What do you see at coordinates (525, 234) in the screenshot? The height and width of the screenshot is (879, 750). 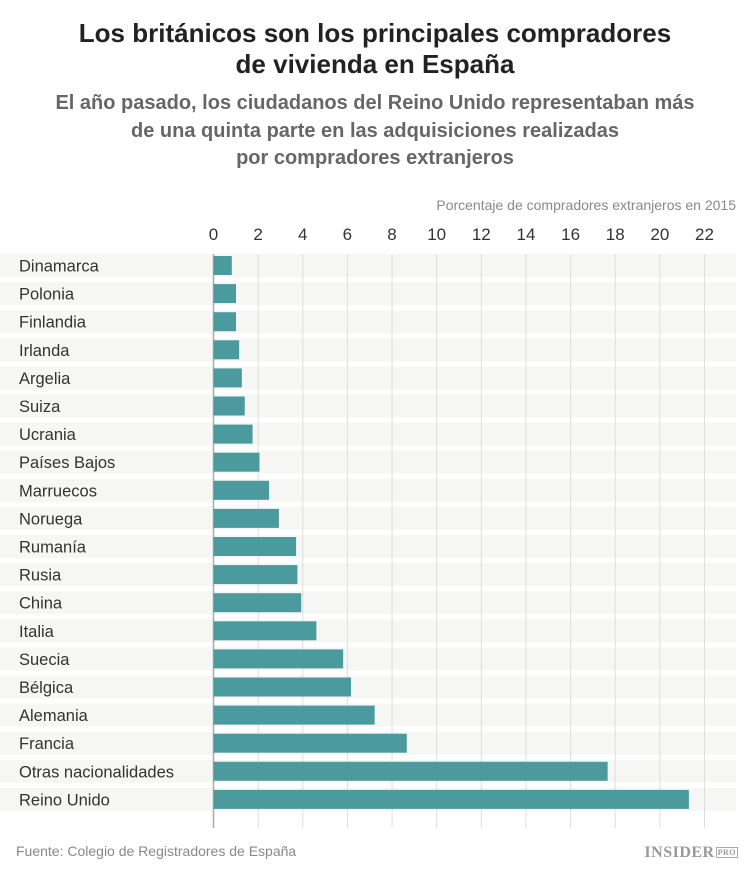 I see `x-tick-label: 14` at bounding box center [525, 234].